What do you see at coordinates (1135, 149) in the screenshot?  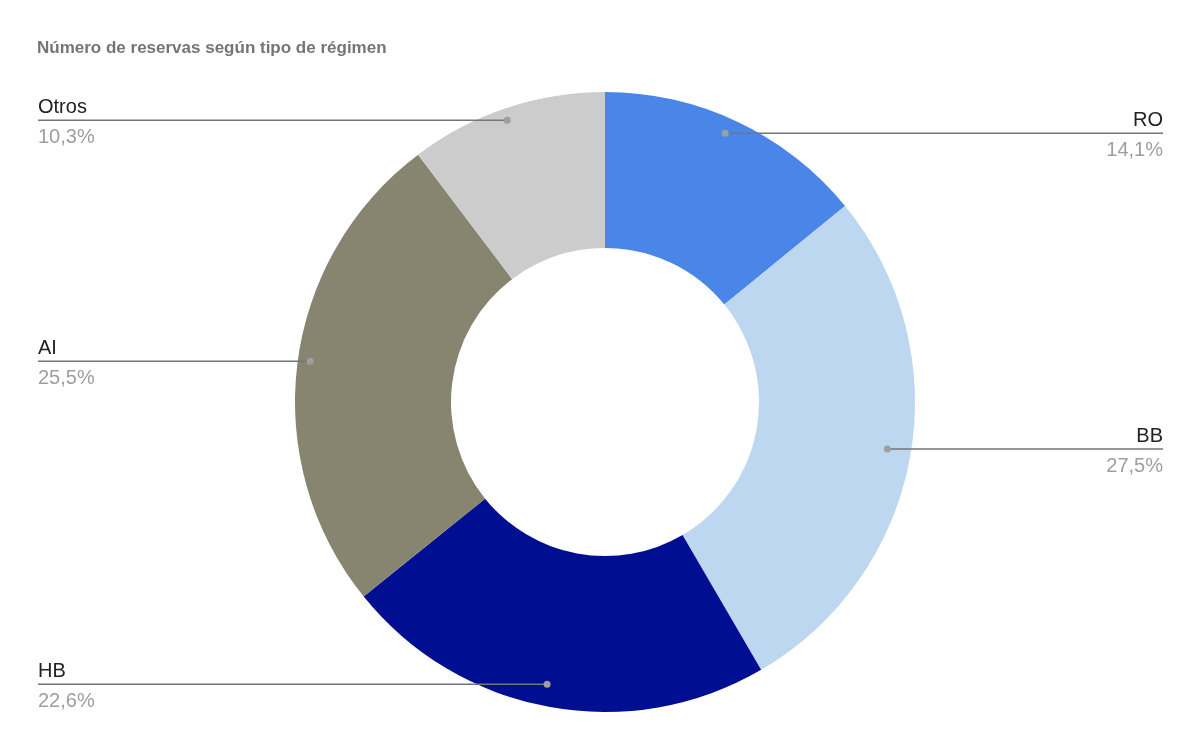 I see `data-label: 14,1%` at bounding box center [1135, 149].